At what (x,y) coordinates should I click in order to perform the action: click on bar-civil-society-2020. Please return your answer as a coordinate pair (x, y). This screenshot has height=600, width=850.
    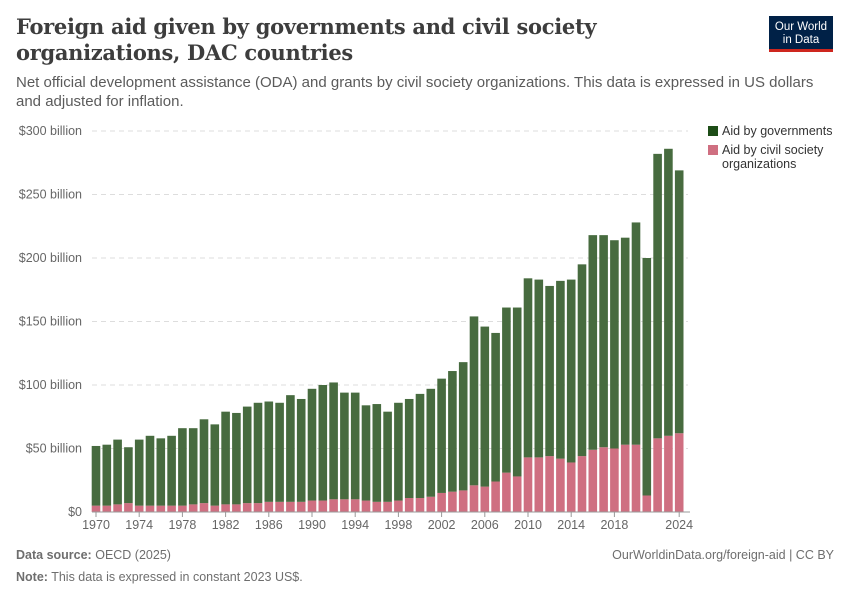
    Looking at the image, I should click on (636, 478).